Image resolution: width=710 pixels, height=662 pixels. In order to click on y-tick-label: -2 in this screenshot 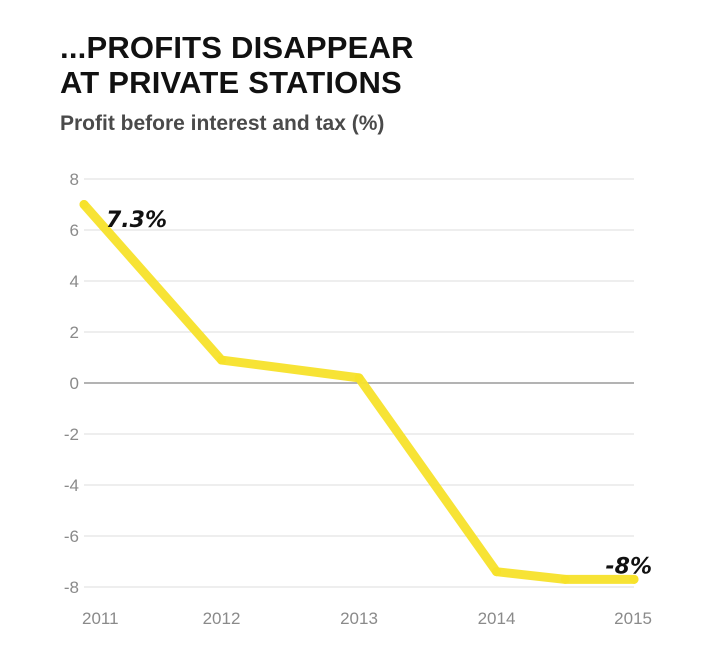, I will do `click(71, 434)`.